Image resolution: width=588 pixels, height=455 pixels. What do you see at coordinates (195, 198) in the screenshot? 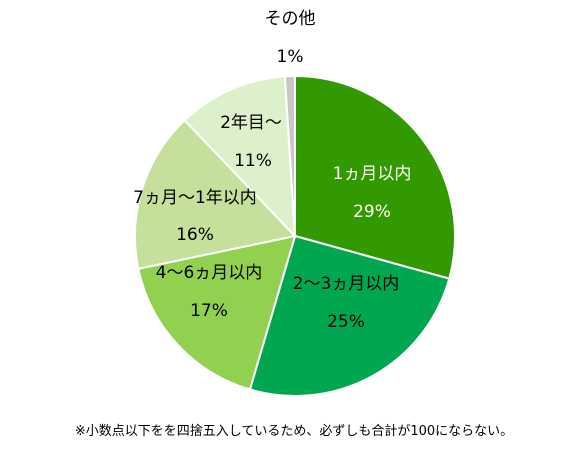
I see `slice-label: 7ヵ月～1年以内` at bounding box center [195, 198].